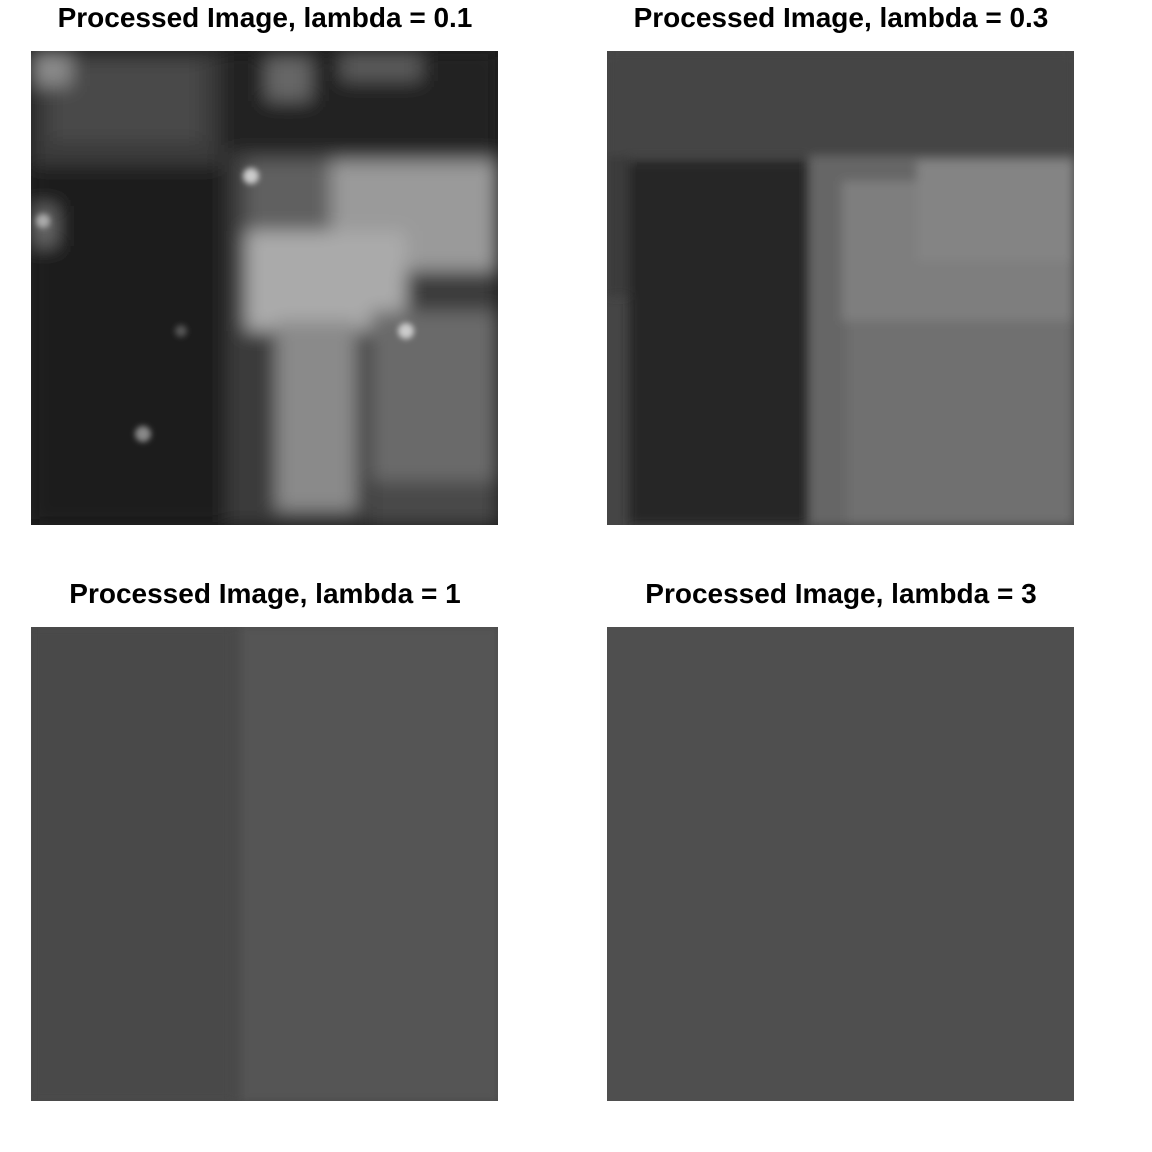  I want to click on panel-title: Processed Image, lambda = 3, so click(841, 593).